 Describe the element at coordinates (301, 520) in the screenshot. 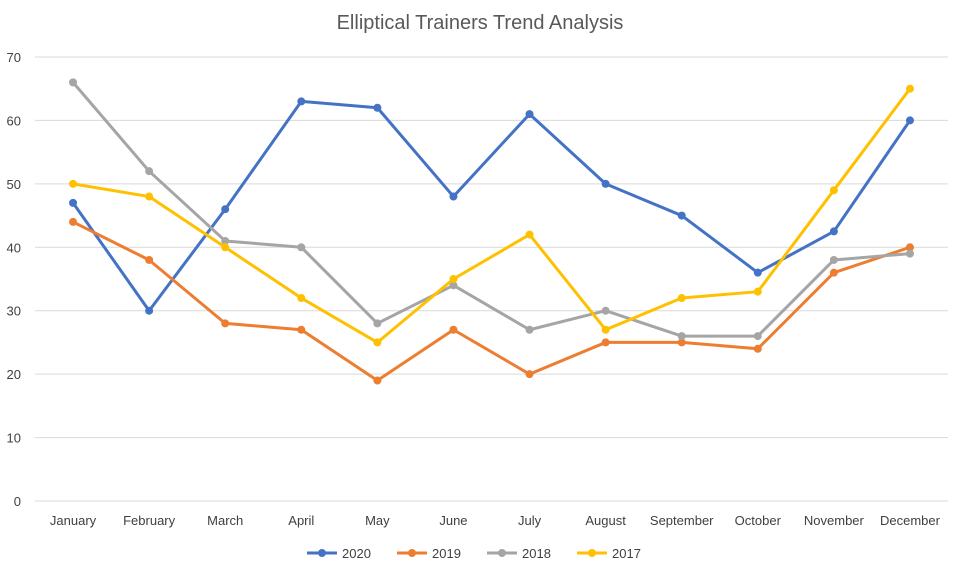

I see `x-tick-label: April` at that location.